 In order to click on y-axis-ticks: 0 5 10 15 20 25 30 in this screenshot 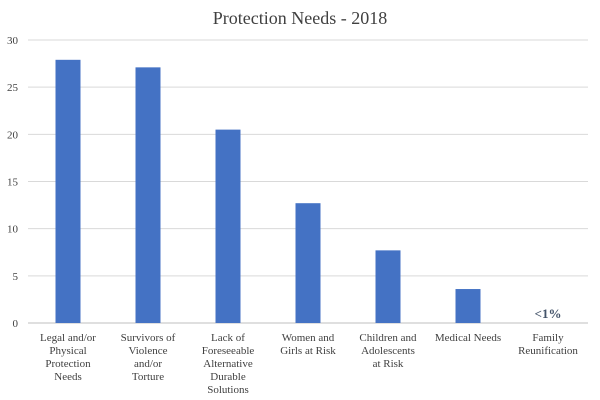, I will do `click(13, 182)`.